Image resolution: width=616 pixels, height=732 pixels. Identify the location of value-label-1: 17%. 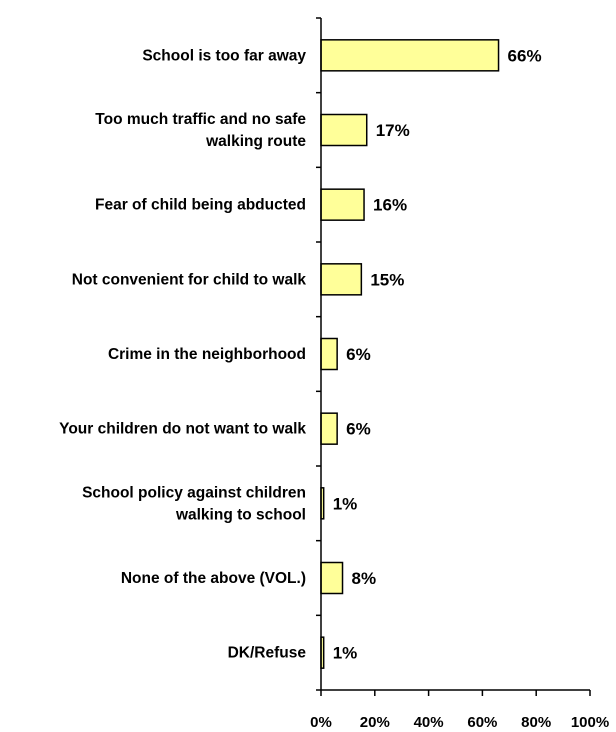
(393, 130).